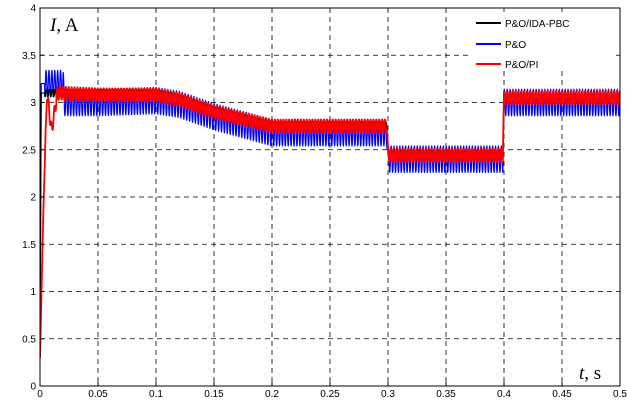 Image resolution: width=627 pixels, height=400 pixels. Describe the element at coordinates (330, 394) in the screenshot. I see `x-tick-label: 0.25` at that location.